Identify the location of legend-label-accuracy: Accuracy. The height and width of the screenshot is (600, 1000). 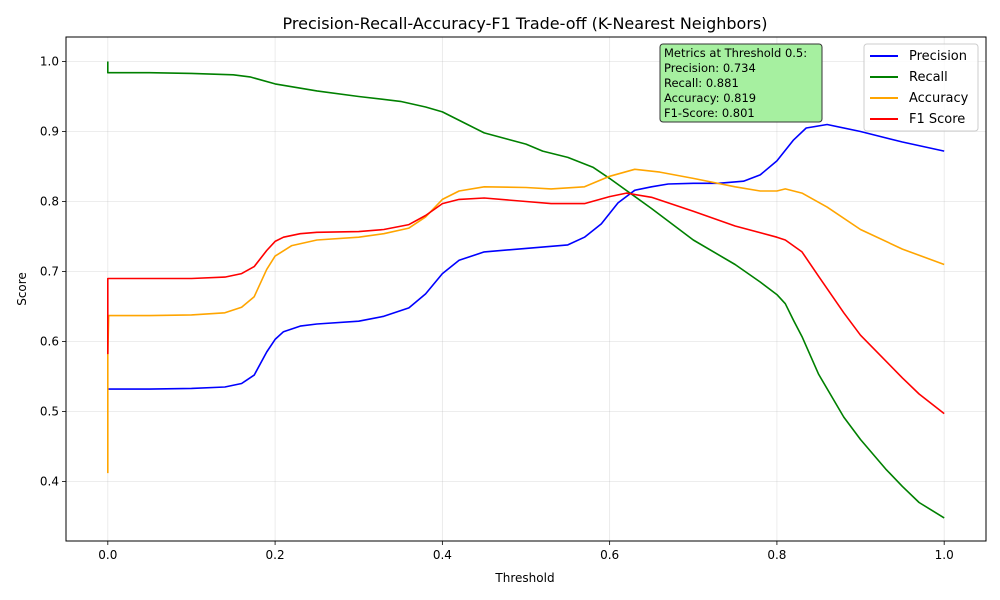
(939, 98).